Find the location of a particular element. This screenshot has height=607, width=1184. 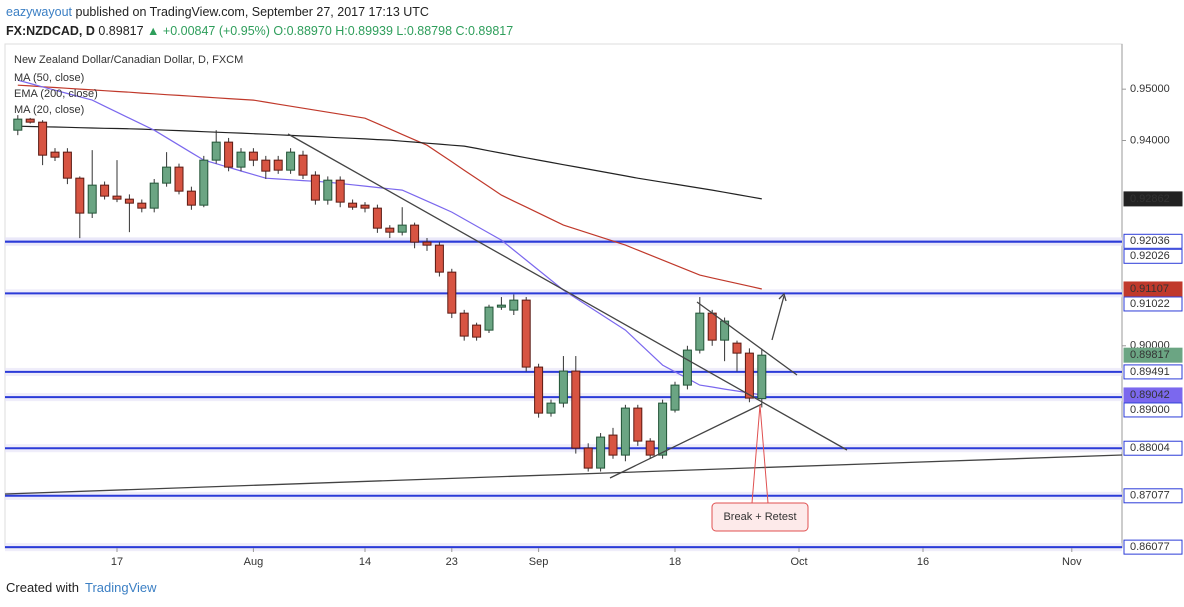

price-badge-label: 0.89000 is located at coordinates (1150, 410).